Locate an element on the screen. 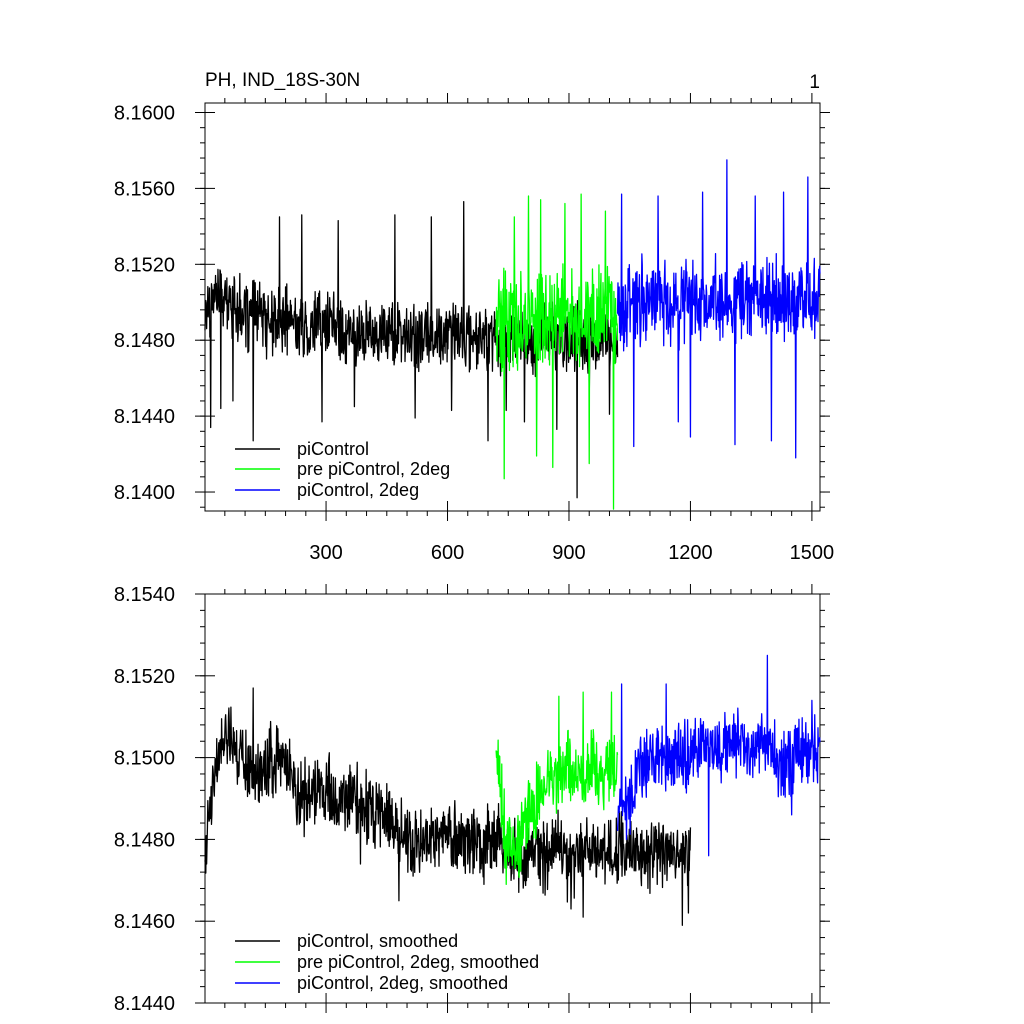 This screenshot has width=1024, height=1024. bottom-y-tick-label: 8.1440 is located at coordinates (144, 1004).